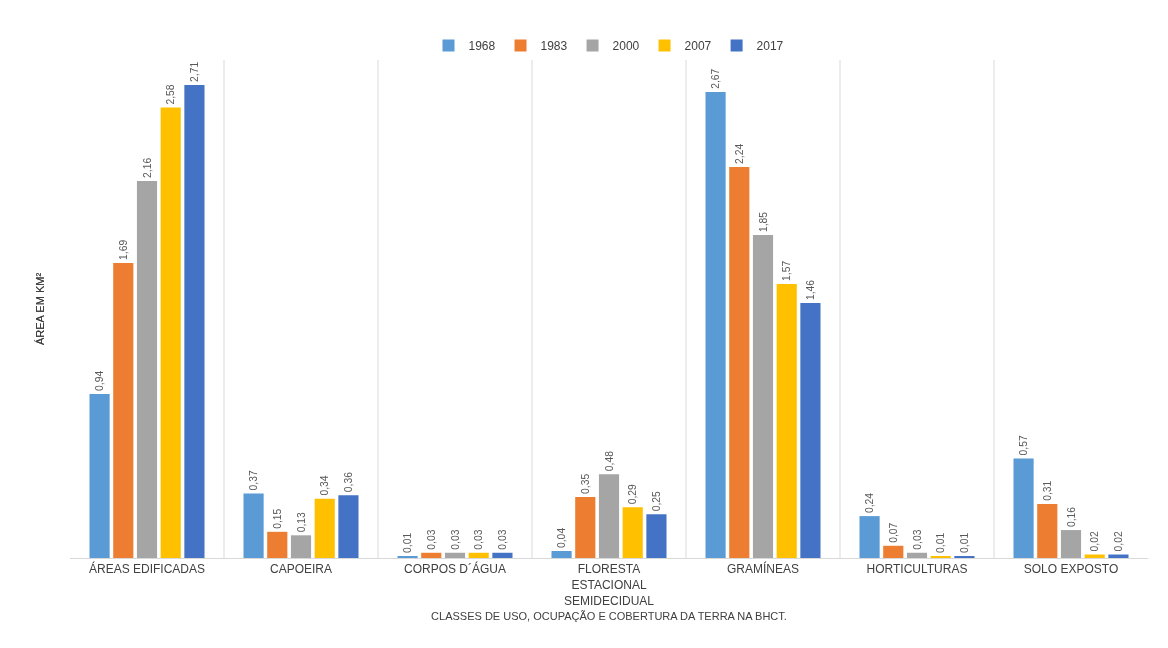  What do you see at coordinates (562, 538) in the screenshot?
I see `data-label: 0,04` at bounding box center [562, 538].